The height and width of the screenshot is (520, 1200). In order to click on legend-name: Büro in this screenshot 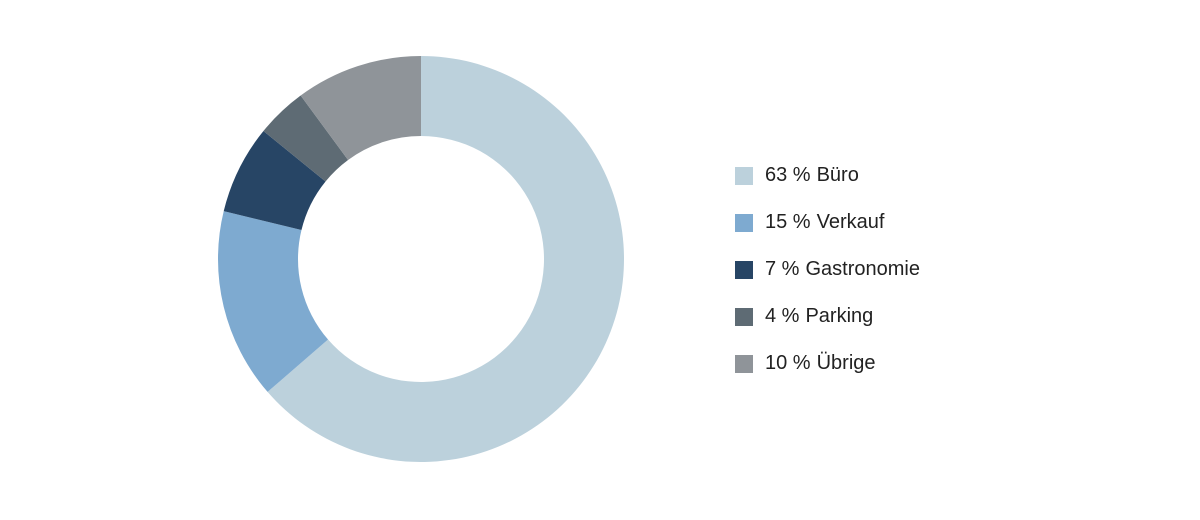, I will do `click(838, 175)`.